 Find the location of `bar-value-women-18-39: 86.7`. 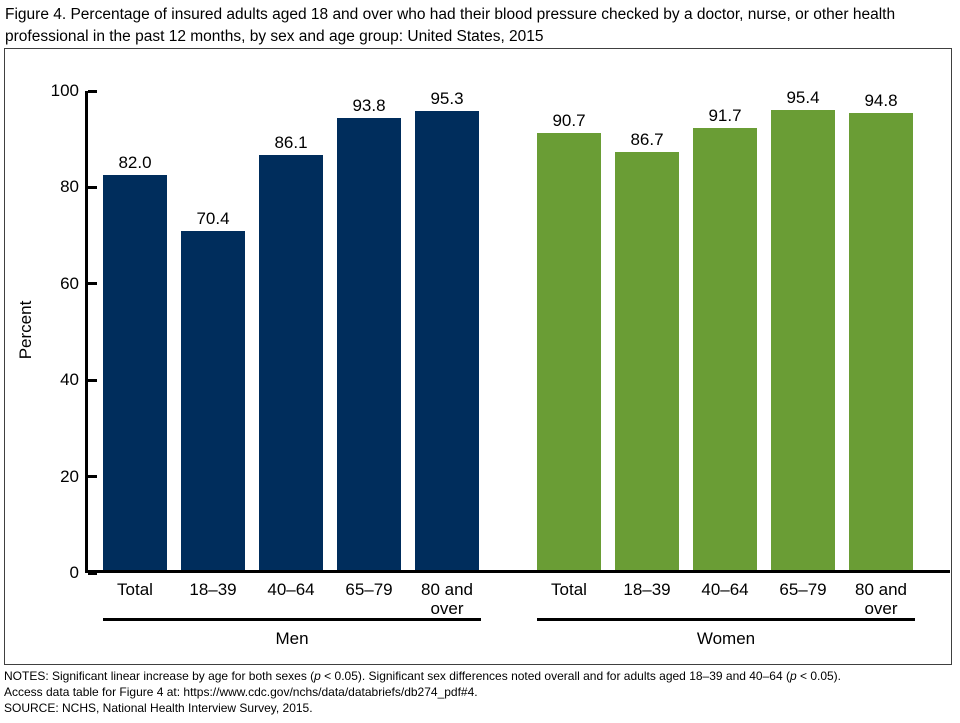

bar-value-women-18-39: 86.7 is located at coordinates (647, 140).